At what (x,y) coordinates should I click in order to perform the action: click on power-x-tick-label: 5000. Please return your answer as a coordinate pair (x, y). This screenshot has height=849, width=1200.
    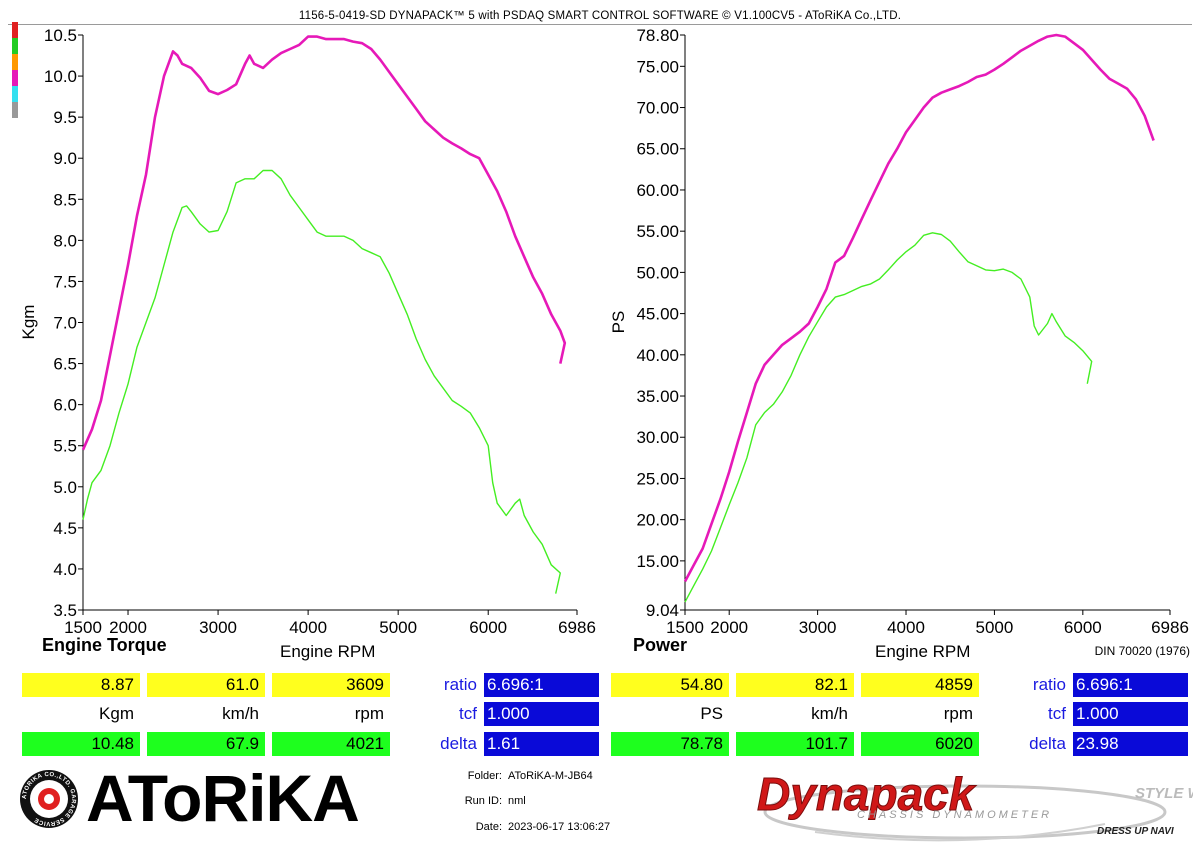
    Looking at the image, I should click on (995, 627).